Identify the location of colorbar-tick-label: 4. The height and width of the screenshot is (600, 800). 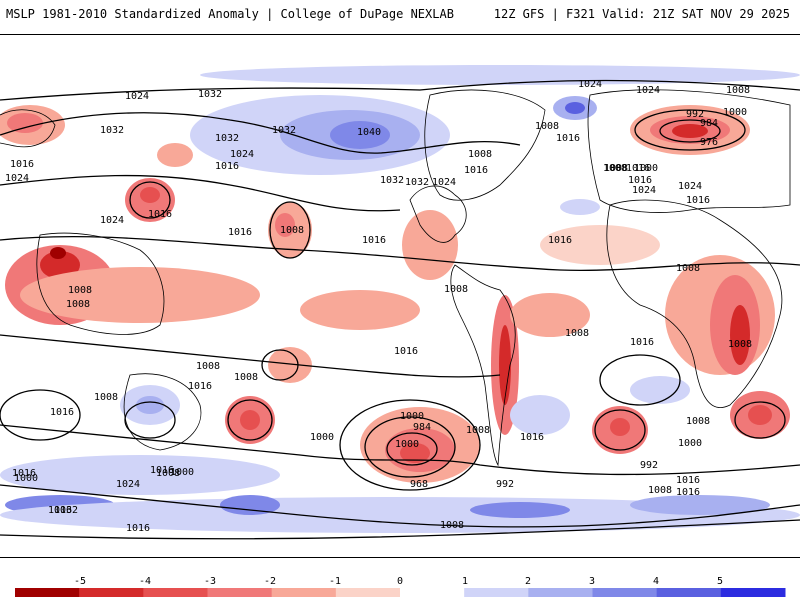
(656, 581).